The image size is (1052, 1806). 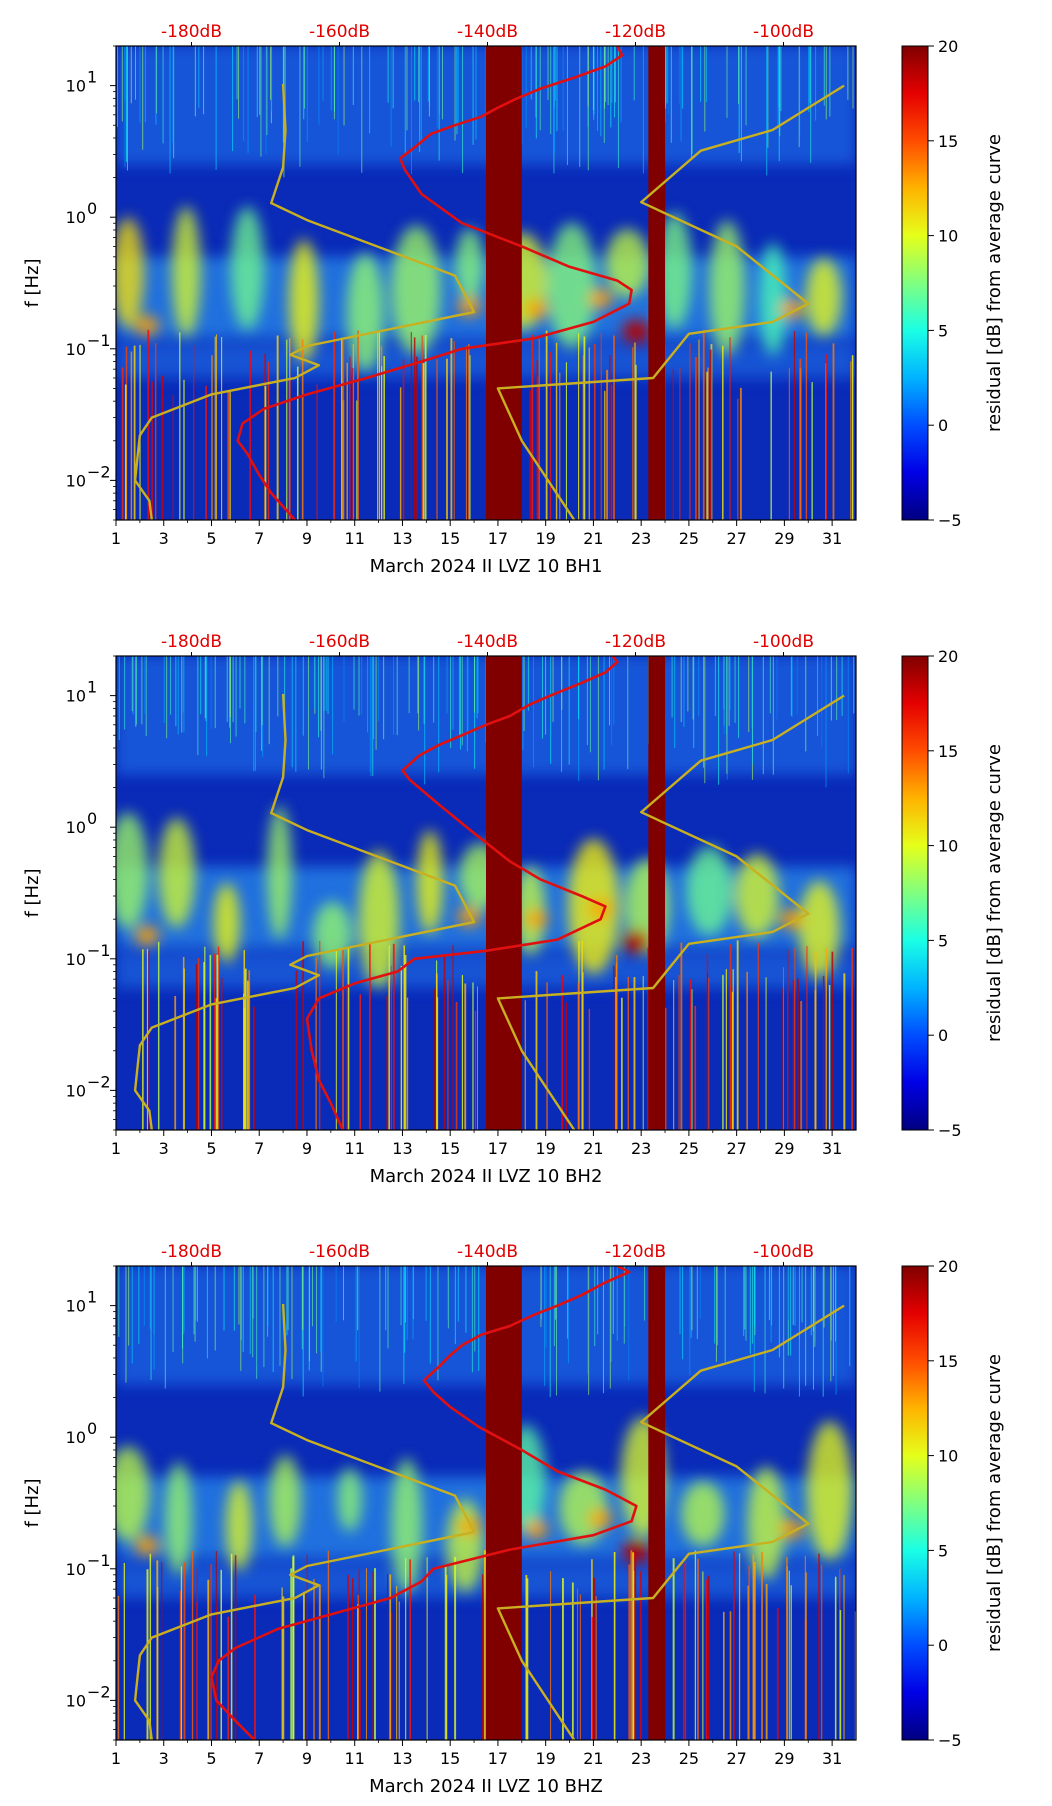 I want to click on x-axis-label: March 2024 II LVZ 10 BH2, so click(x=486, y=1176).